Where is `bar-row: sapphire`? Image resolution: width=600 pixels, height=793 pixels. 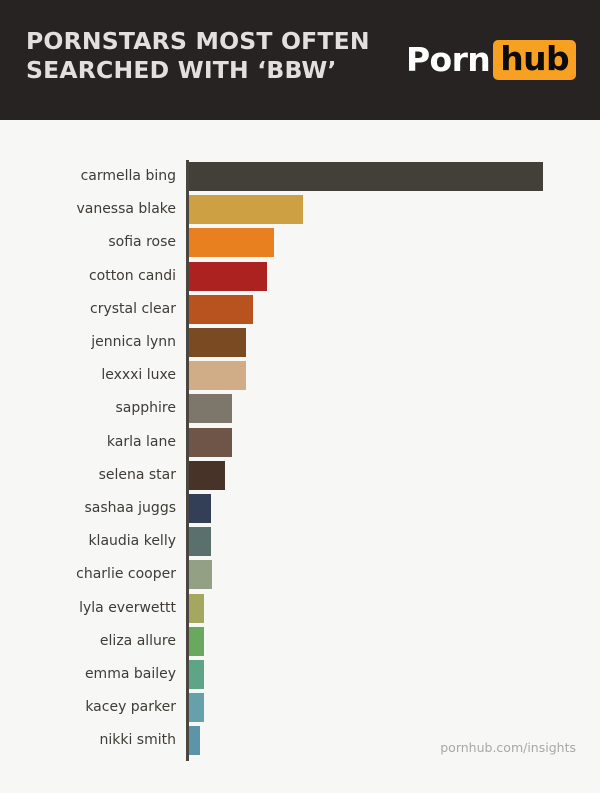 bar-row: sapphire is located at coordinates (300, 410).